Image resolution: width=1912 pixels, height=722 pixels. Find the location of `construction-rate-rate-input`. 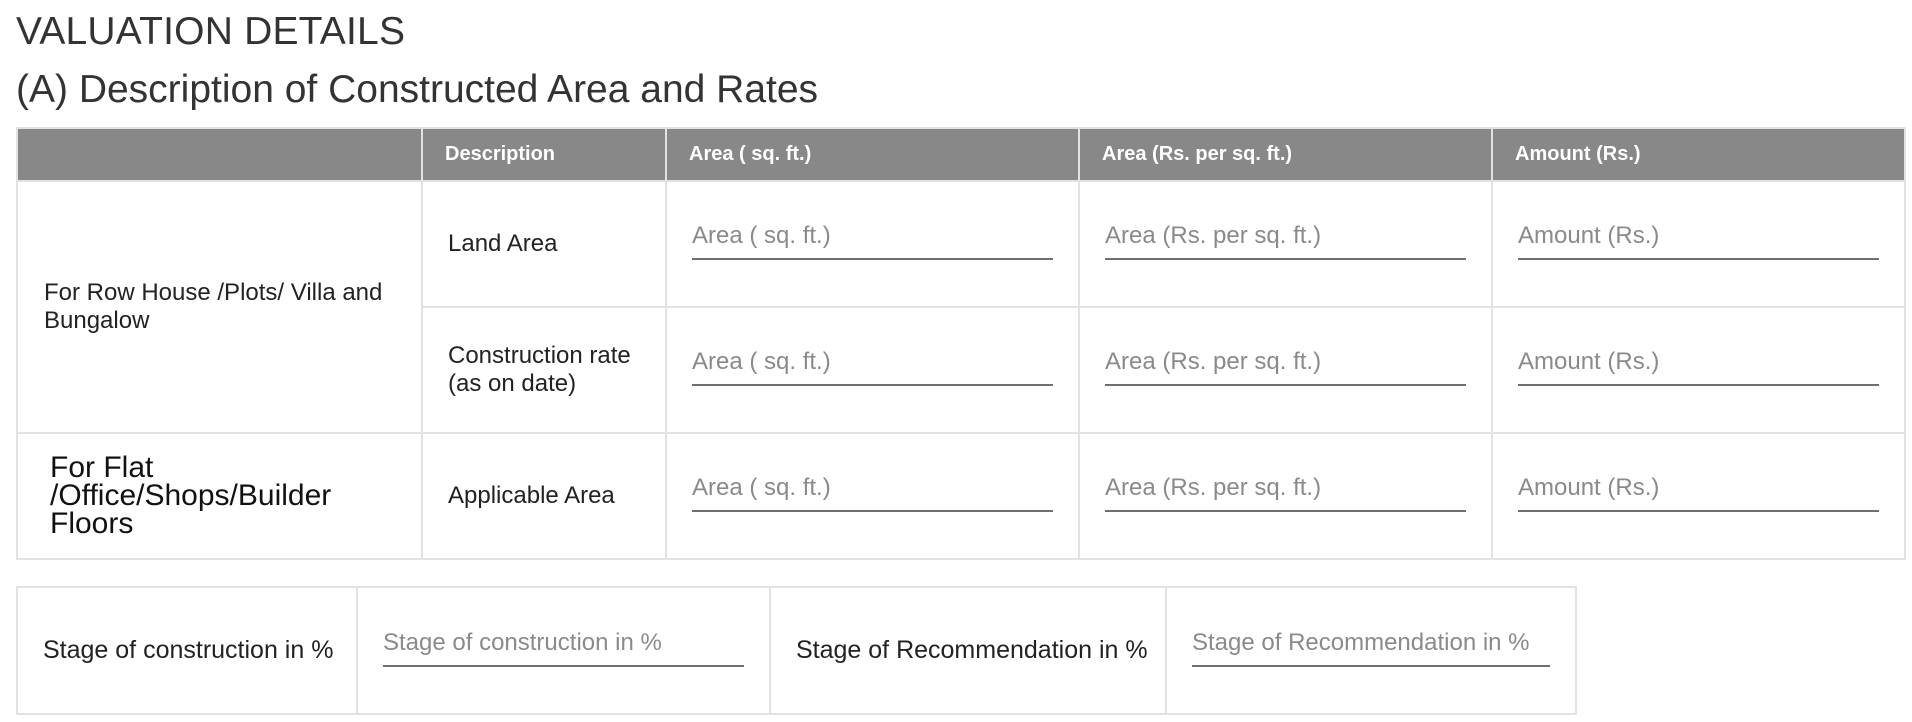

construction-rate-rate-input is located at coordinates (1285, 367).